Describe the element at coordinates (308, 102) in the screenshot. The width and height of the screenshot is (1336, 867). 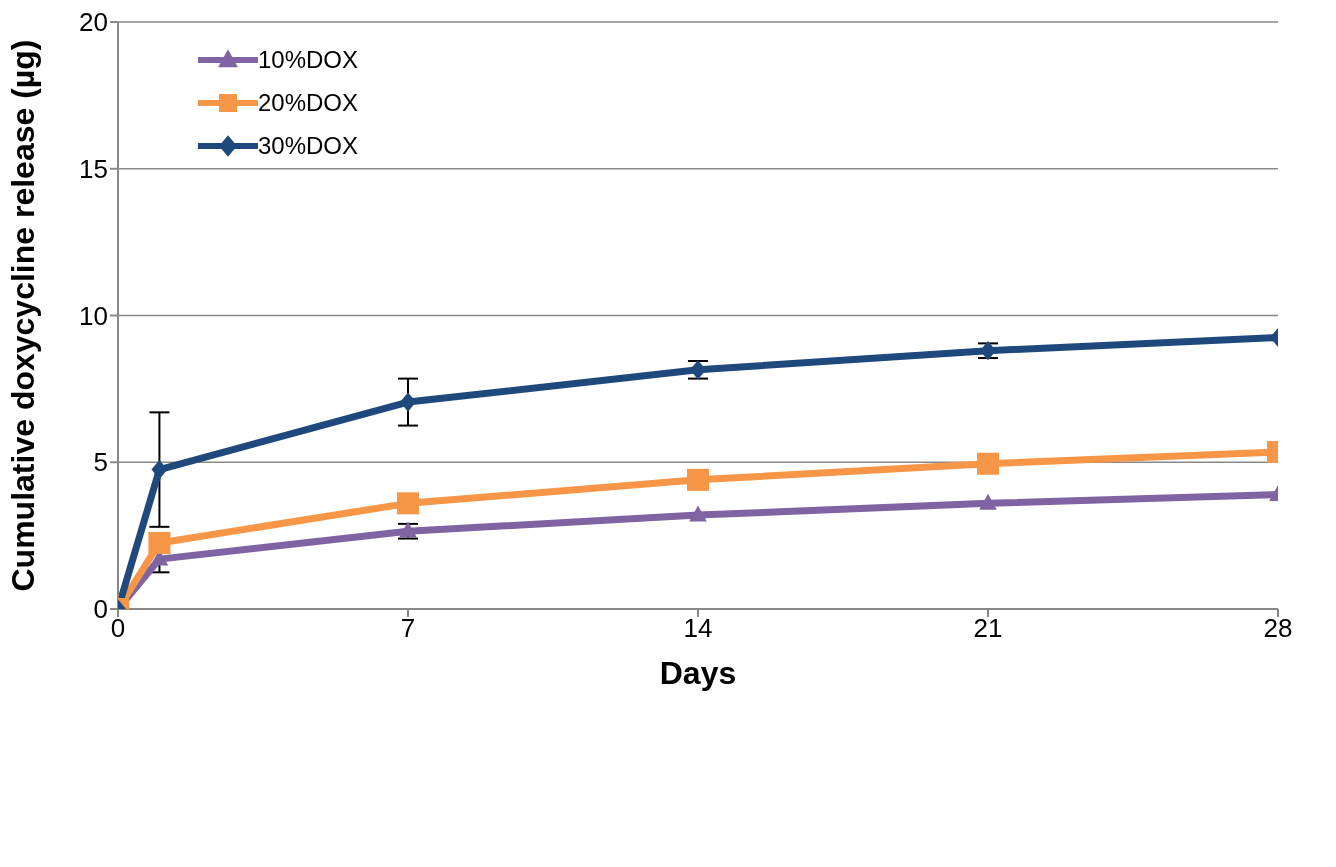
I see `legend-label: 20%DOX` at that location.